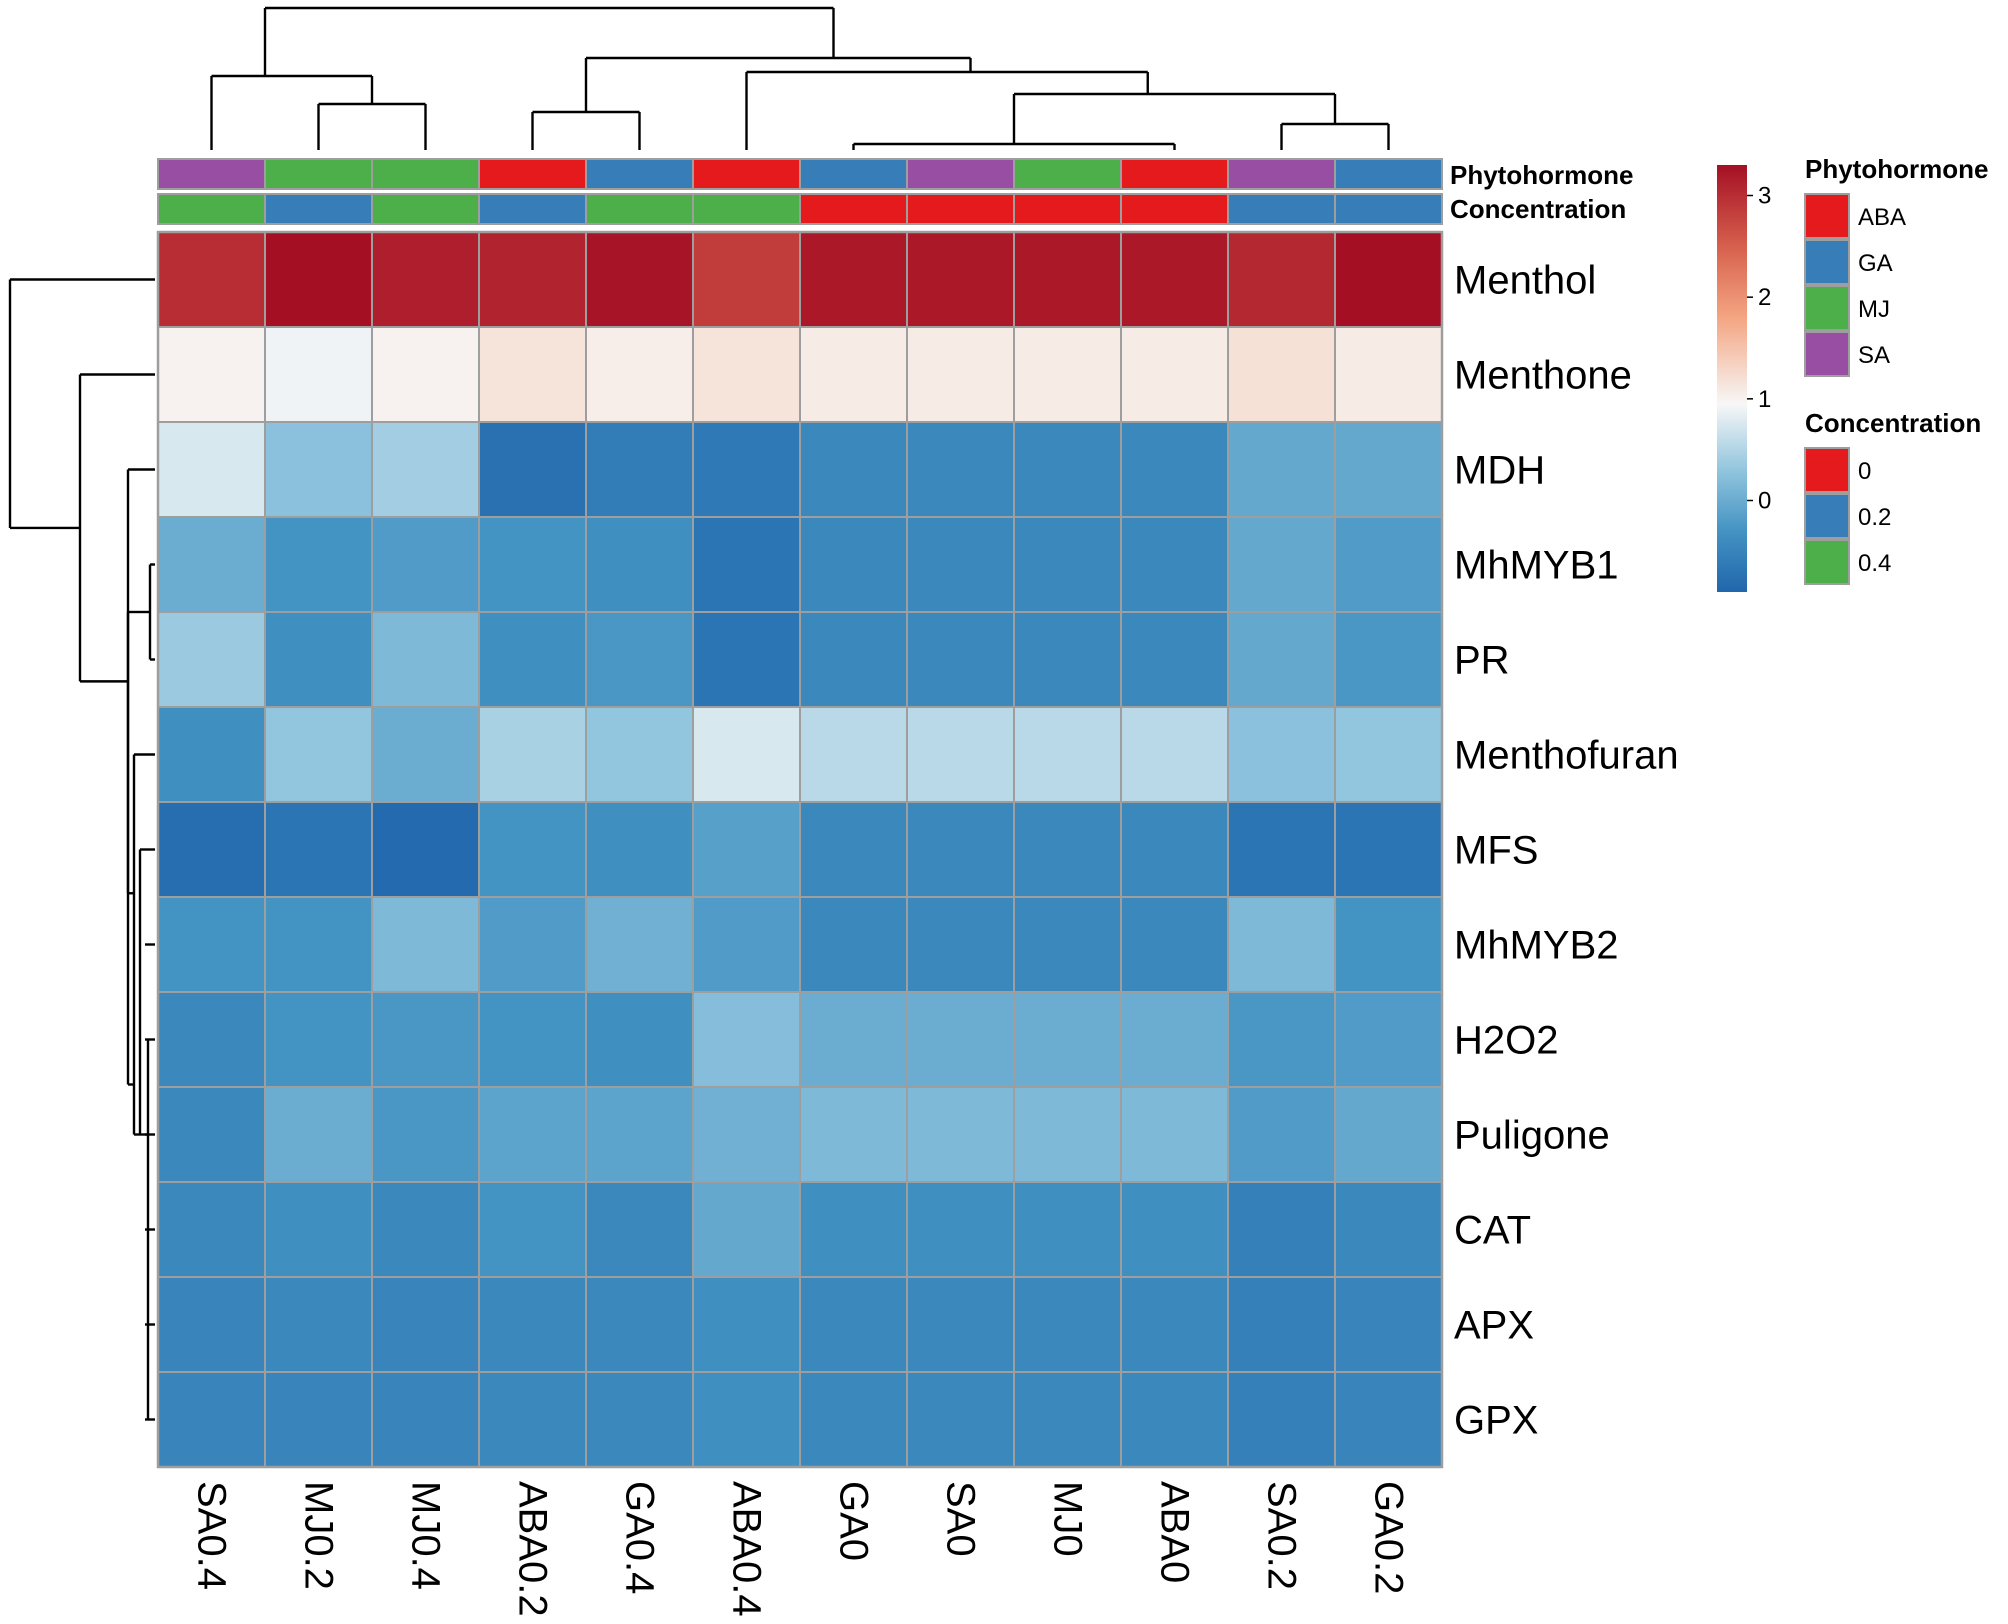 This screenshot has height=1624, width=2008. What do you see at coordinates (1875, 263) in the screenshot?
I see `phytohormone-legend-label: GA` at bounding box center [1875, 263].